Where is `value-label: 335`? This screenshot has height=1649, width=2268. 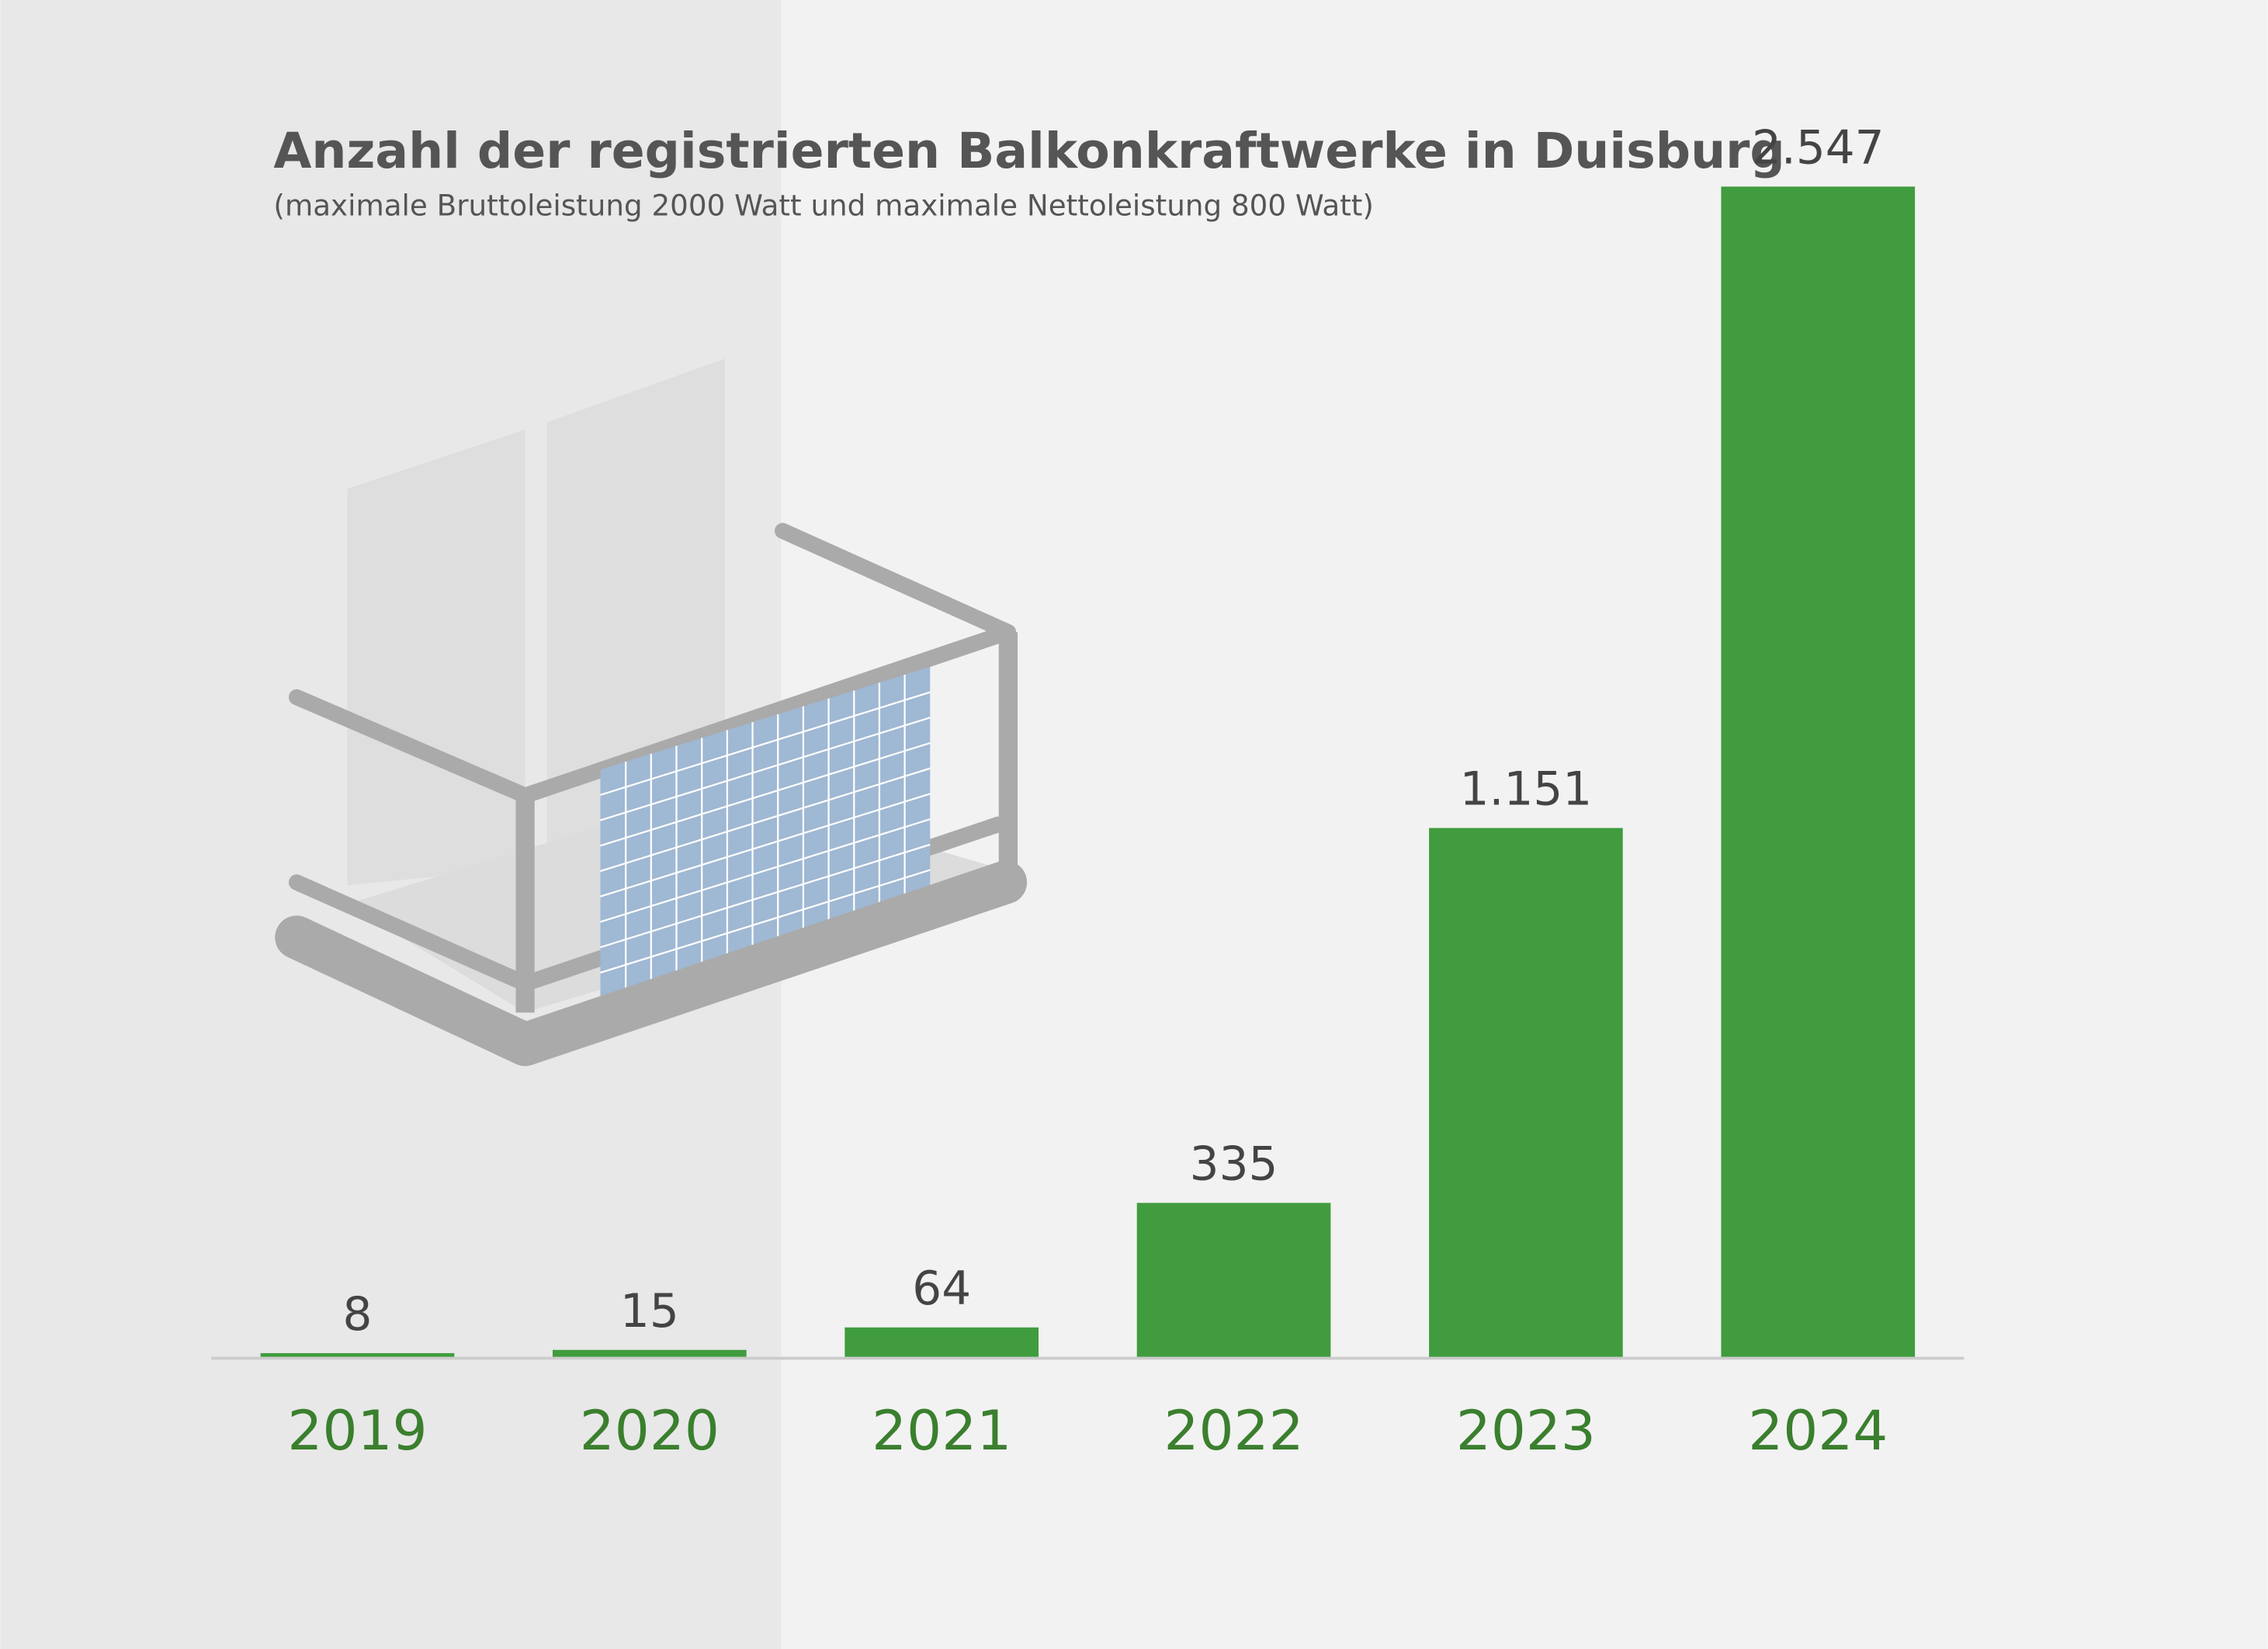 value-label: 335 is located at coordinates (1234, 1165).